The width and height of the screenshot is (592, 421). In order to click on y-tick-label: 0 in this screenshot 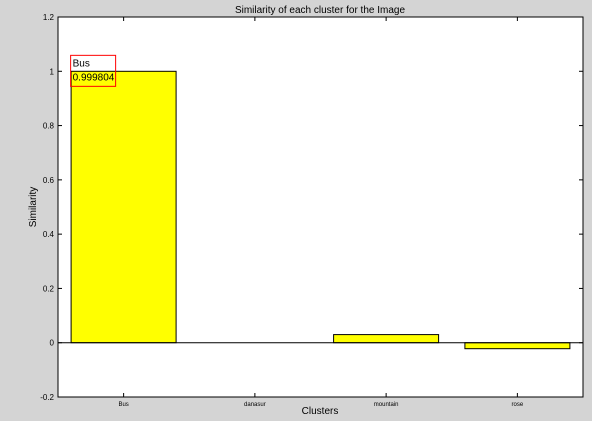, I will do `click(52, 343)`.